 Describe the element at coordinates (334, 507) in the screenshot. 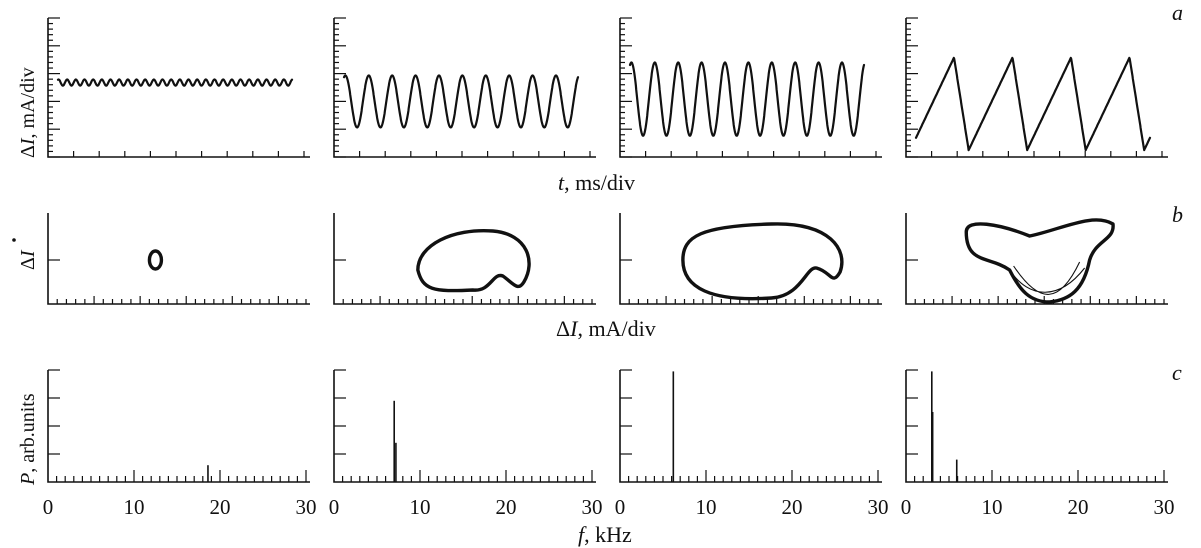

I see `row-c-panel-2-xticklabel: 0` at that location.